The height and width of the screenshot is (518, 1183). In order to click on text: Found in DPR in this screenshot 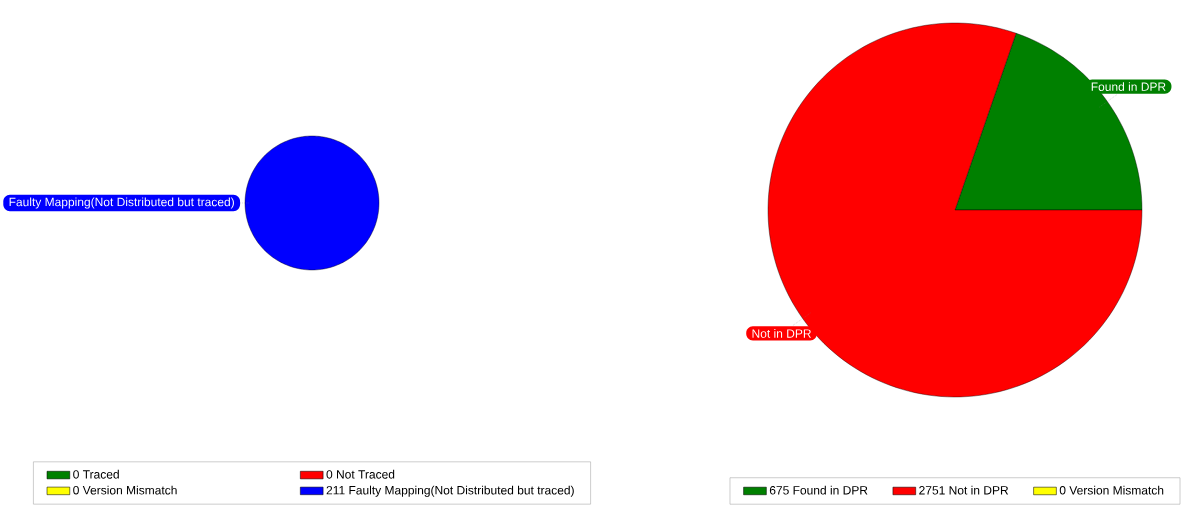, I will do `click(1128, 86)`.